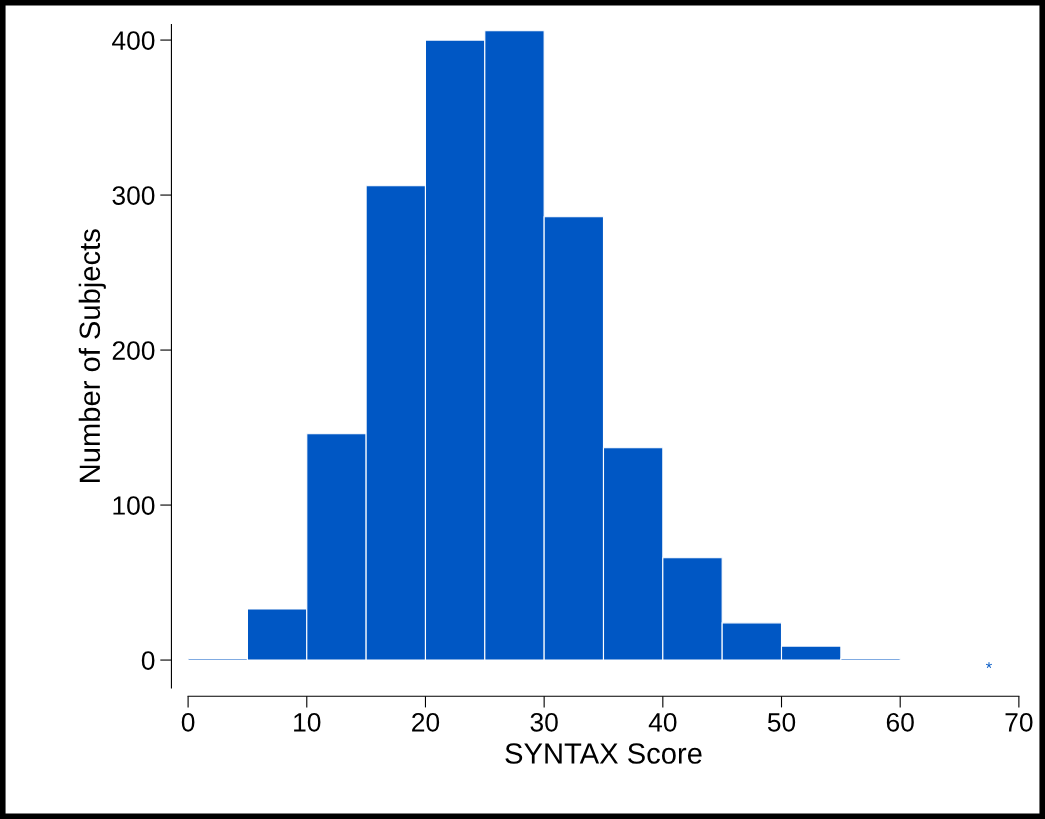 The width and height of the screenshot is (1045, 819). What do you see at coordinates (133, 195) in the screenshot?
I see `y-tick-label: 300` at bounding box center [133, 195].